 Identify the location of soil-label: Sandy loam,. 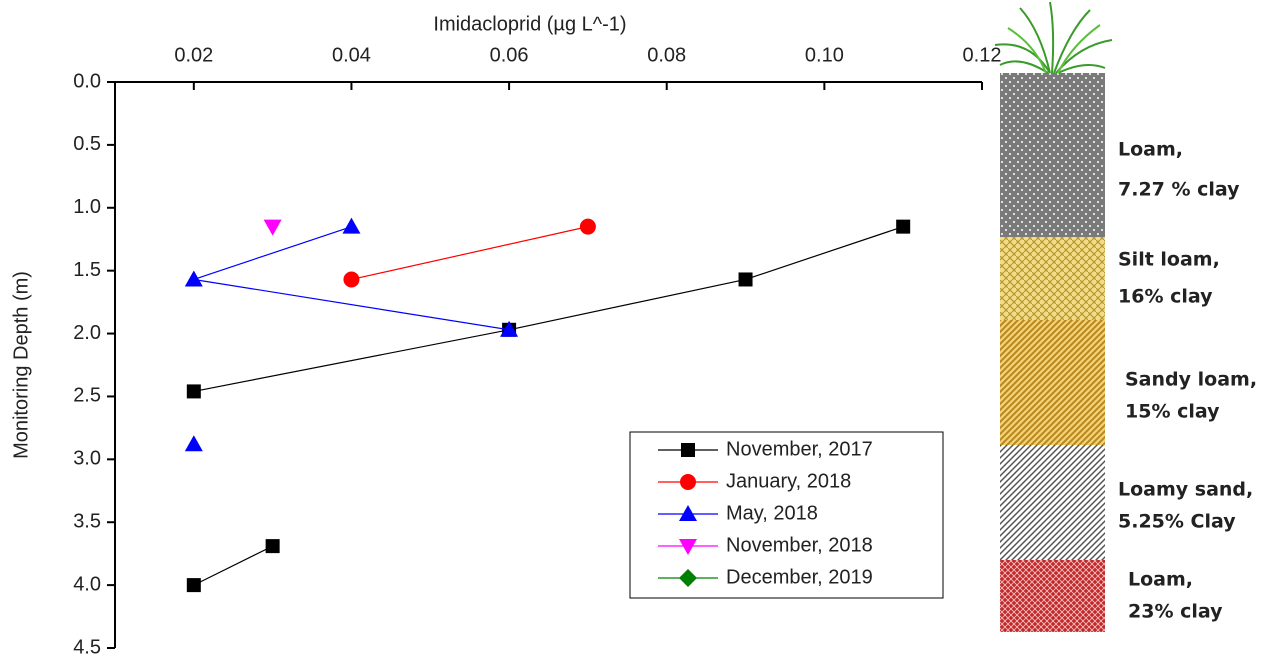
(1191, 380).